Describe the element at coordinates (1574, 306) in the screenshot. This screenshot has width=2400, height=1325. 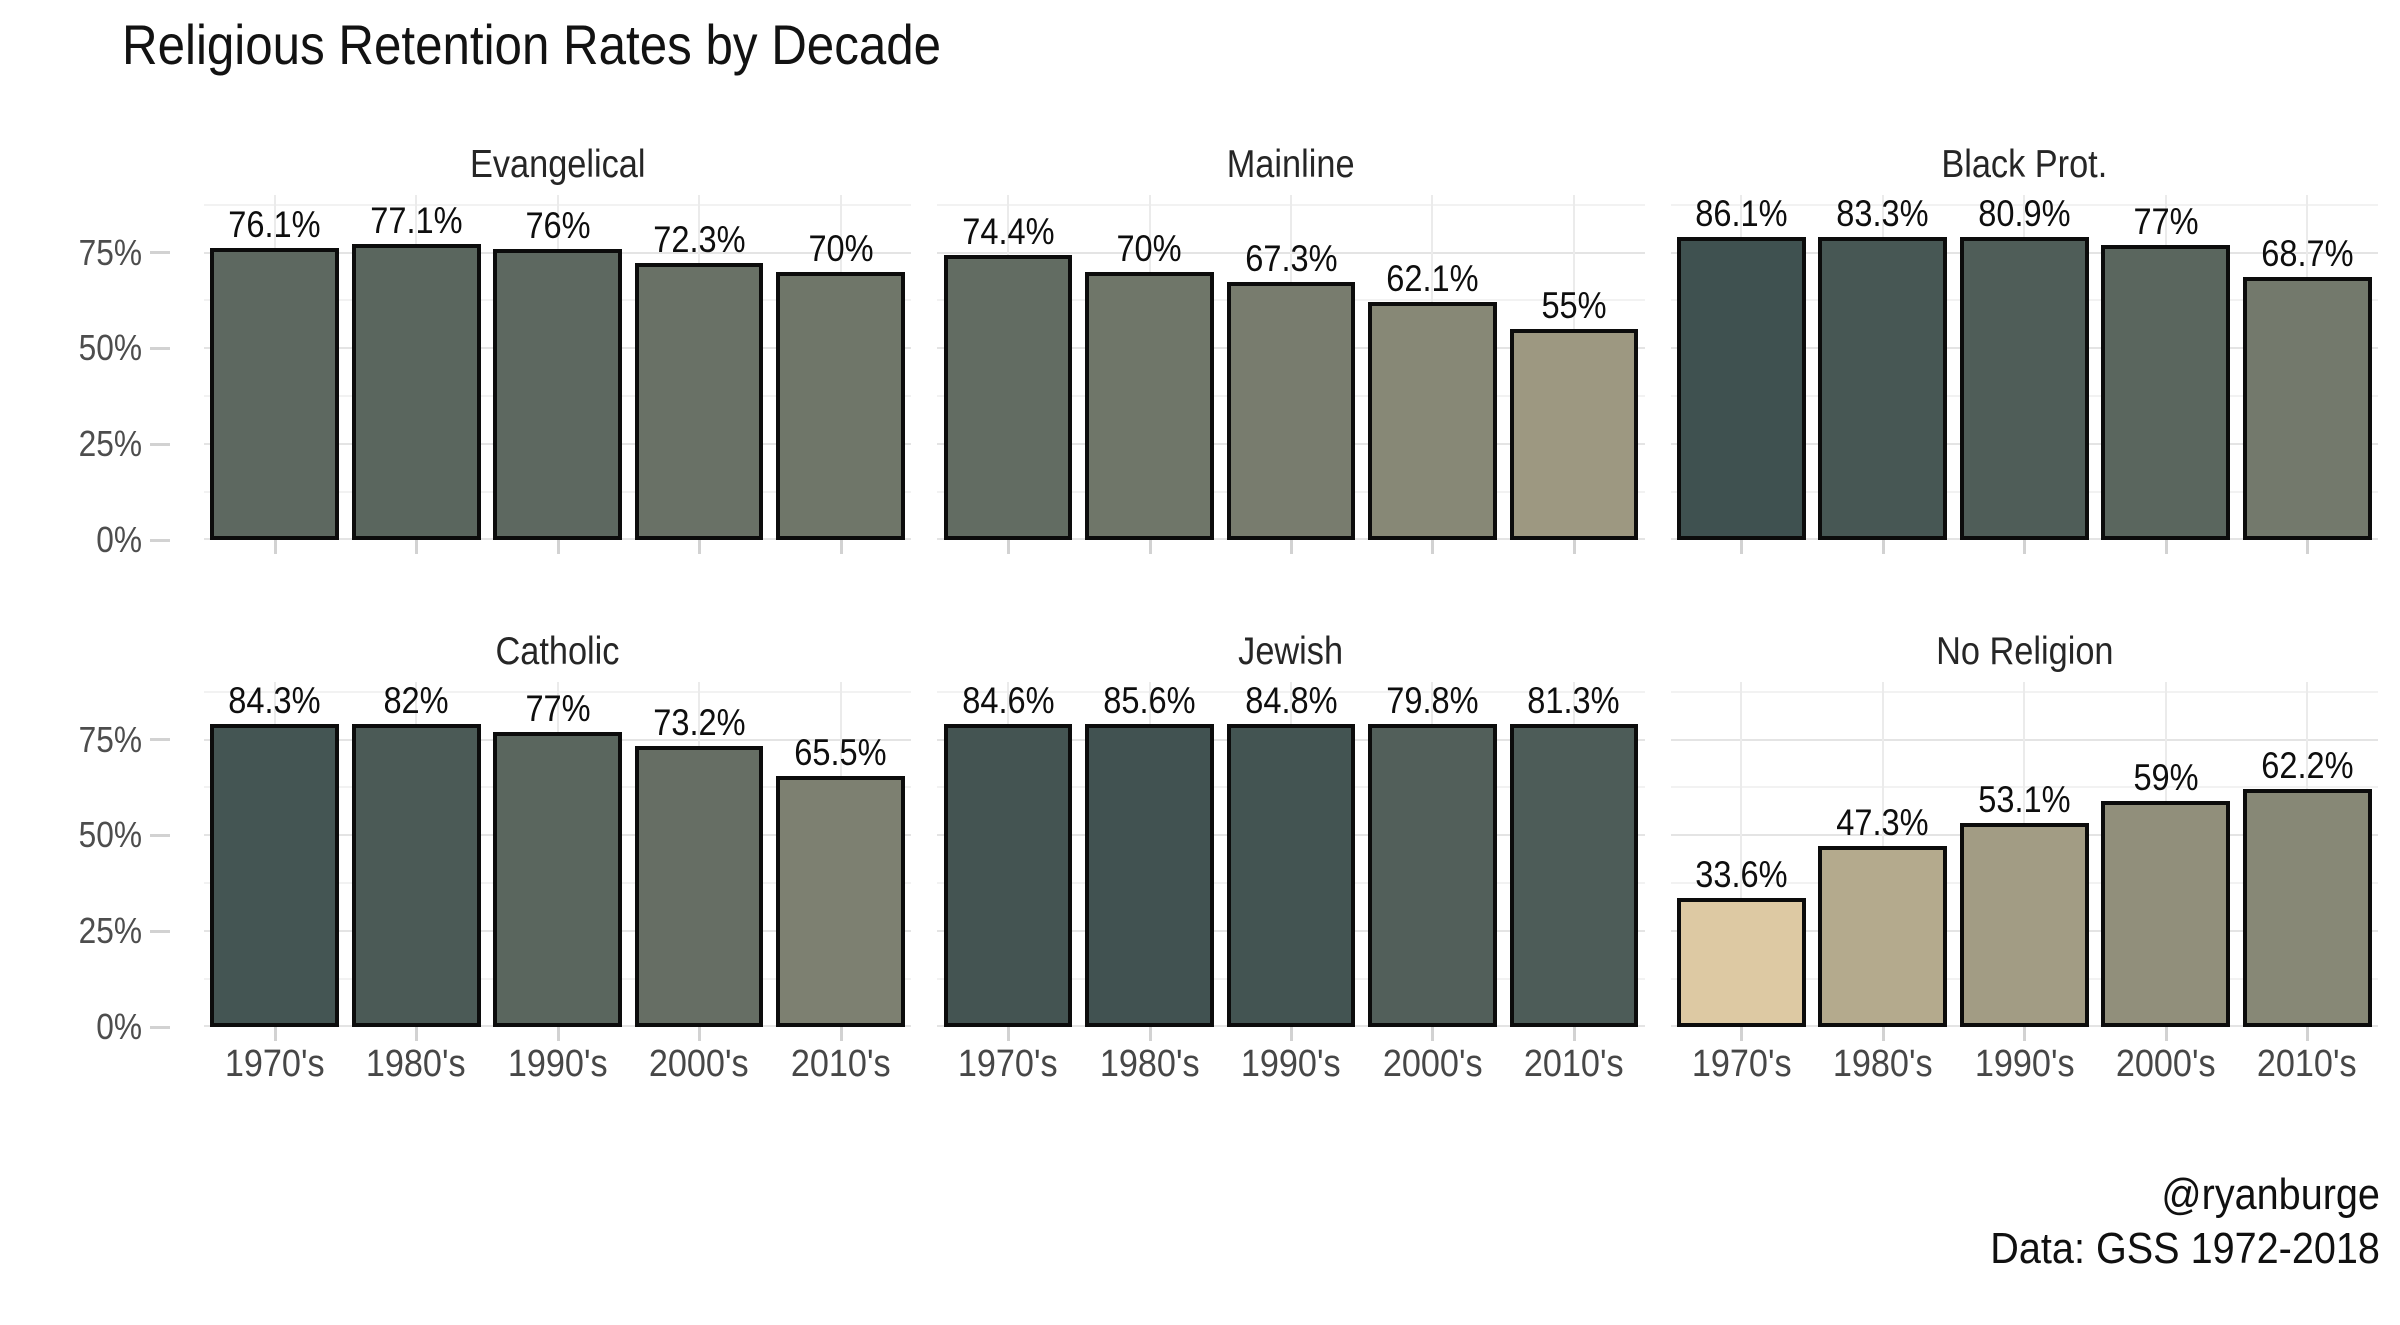
I see `bar-value-label: 55%` at that location.